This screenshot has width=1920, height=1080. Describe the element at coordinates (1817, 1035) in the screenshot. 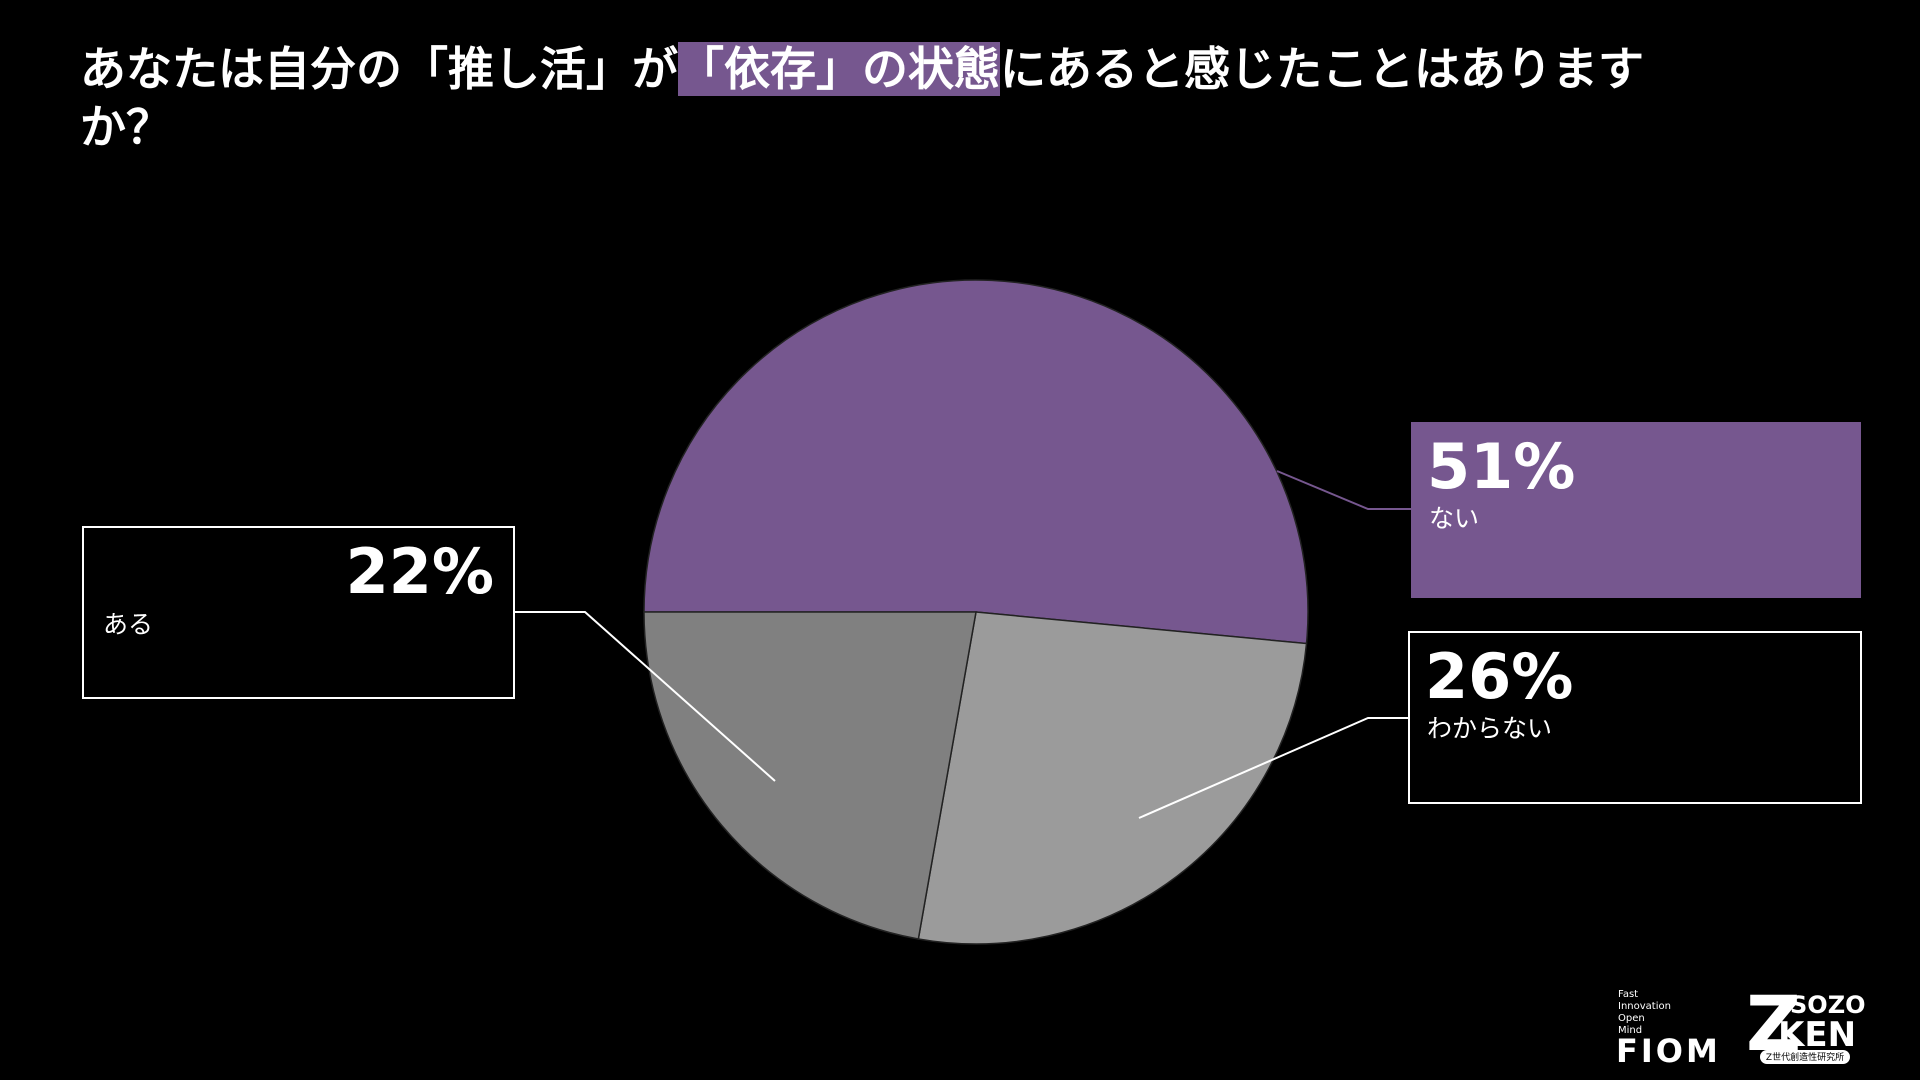

I see `logo-ken: KEN` at that location.